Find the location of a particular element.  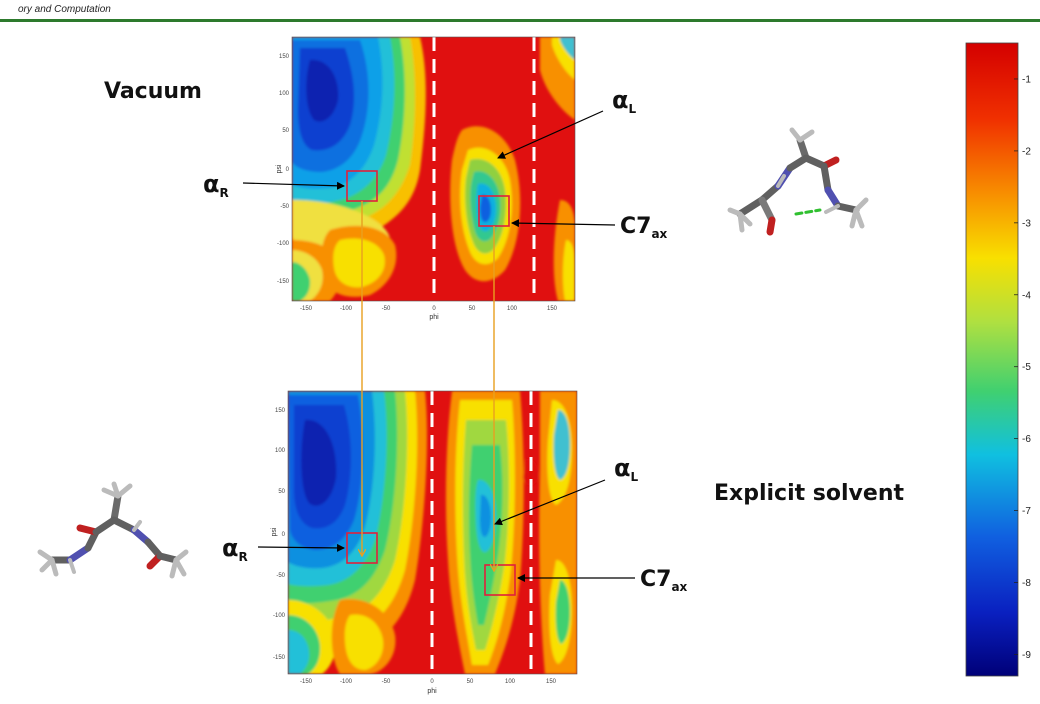

top-plot-frame is located at coordinates (433, 169).